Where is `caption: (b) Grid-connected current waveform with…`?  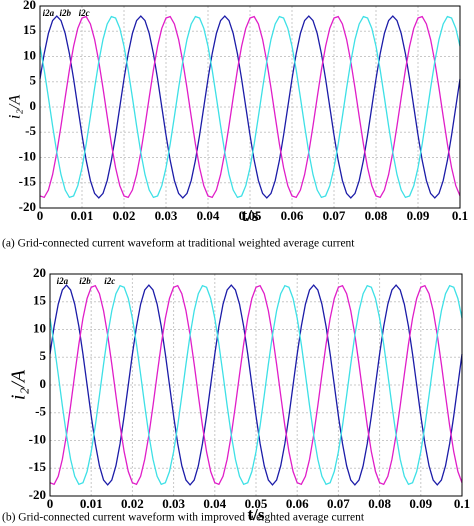 caption: (b) Grid-connected current waveform with… is located at coordinates (183, 518).